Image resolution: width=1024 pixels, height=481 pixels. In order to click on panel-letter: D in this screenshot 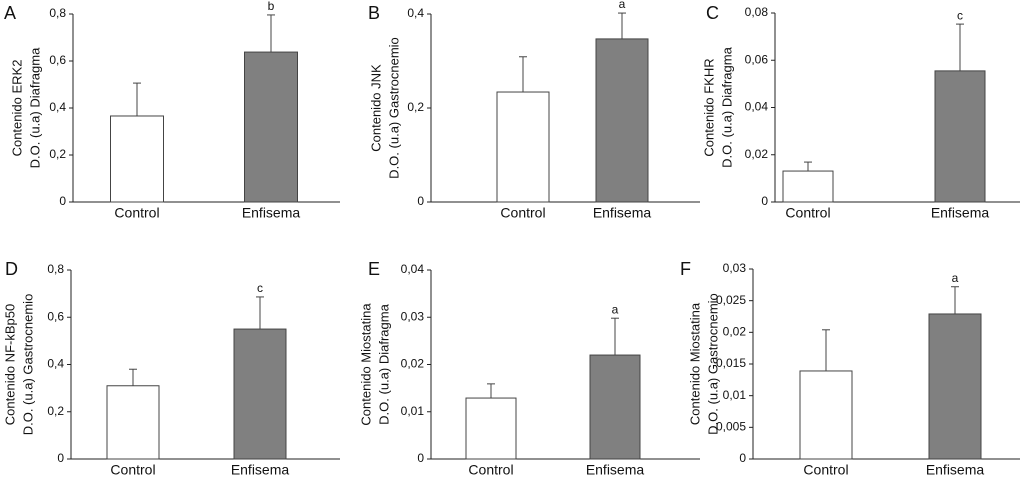, I will do `click(11, 269)`.